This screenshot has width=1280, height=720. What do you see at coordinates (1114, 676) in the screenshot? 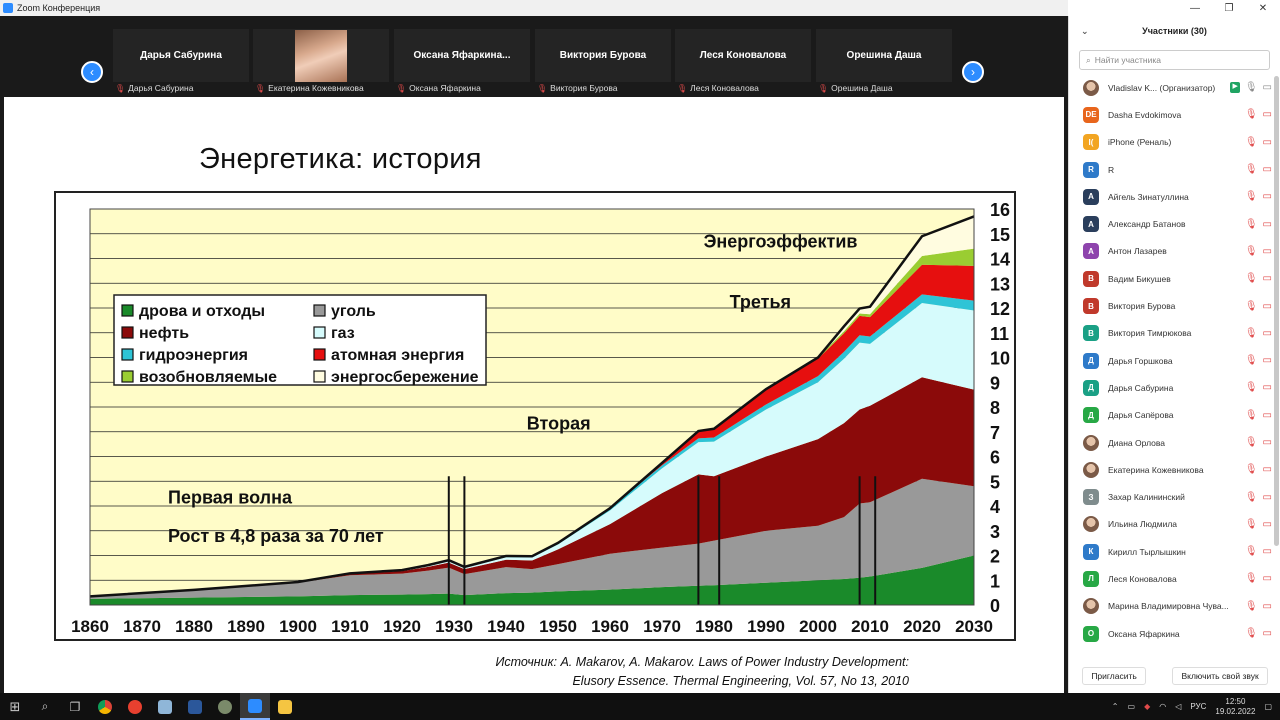
I see `invite-button: Пригласить` at bounding box center [1114, 676].